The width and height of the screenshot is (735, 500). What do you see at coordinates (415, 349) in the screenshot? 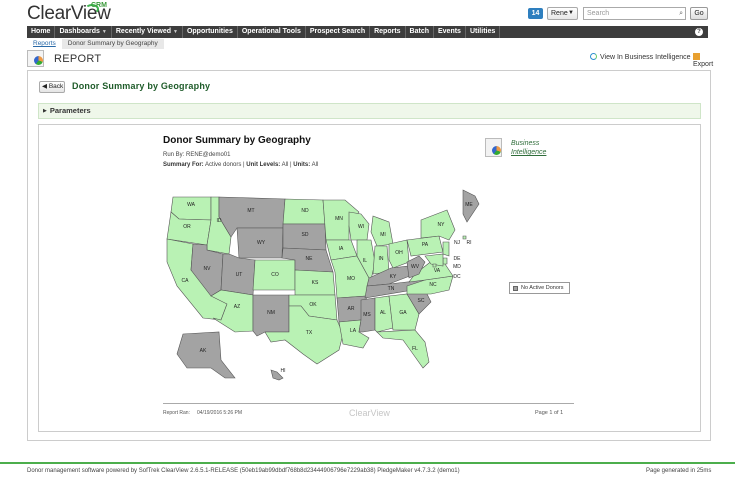
I see `state-label-fl: FL` at bounding box center [415, 349].